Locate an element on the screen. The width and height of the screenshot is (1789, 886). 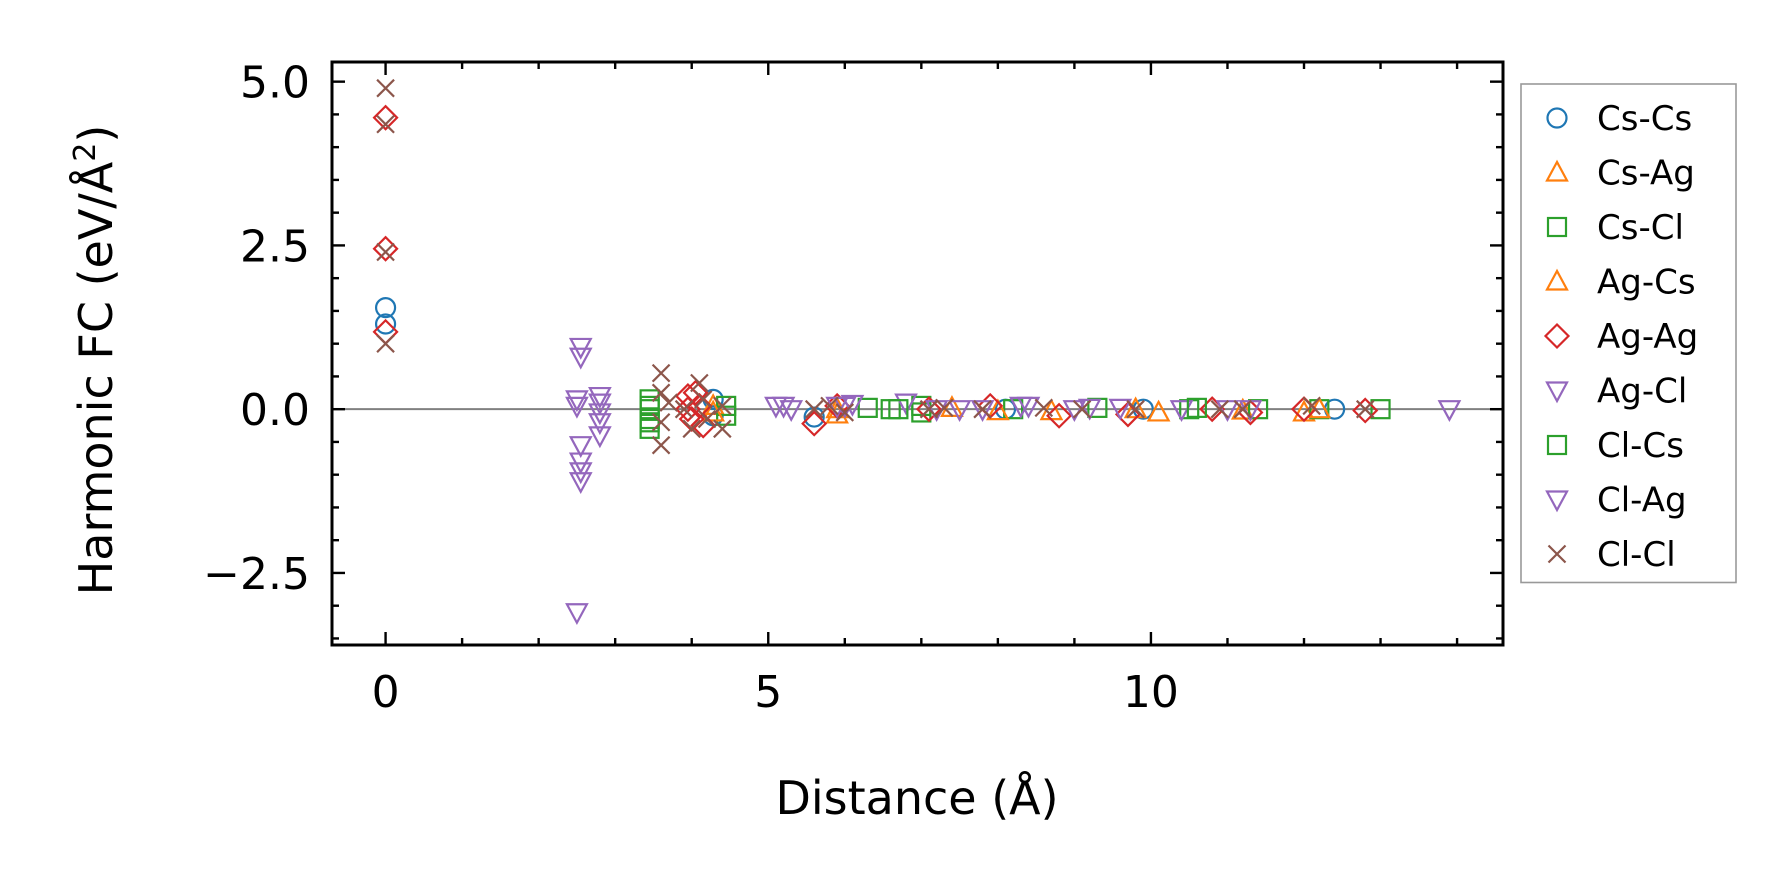
legend-item: Ag-Ag is located at coordinates (1620, 337).